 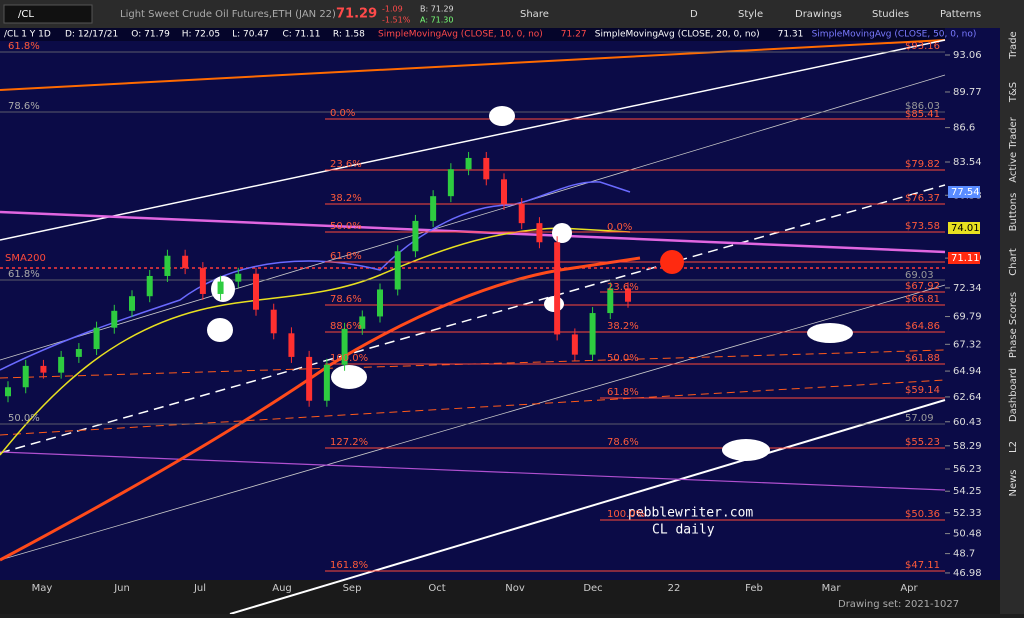 What do you see at coordinates (1013, 262) in the screenshot?
I see `sidebar-tab: Chart` at bounding box center [1013, 262].